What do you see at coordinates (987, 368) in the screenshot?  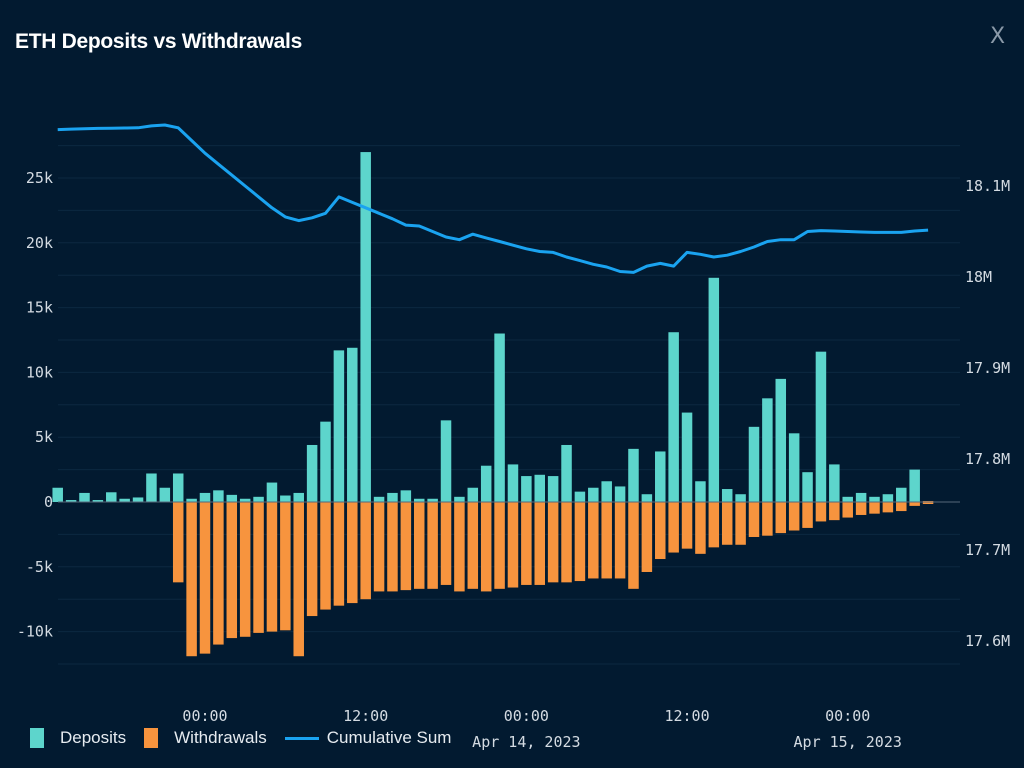 I see `y2-axis-tick-label: 17.9M` at bounding box center [987, 368].